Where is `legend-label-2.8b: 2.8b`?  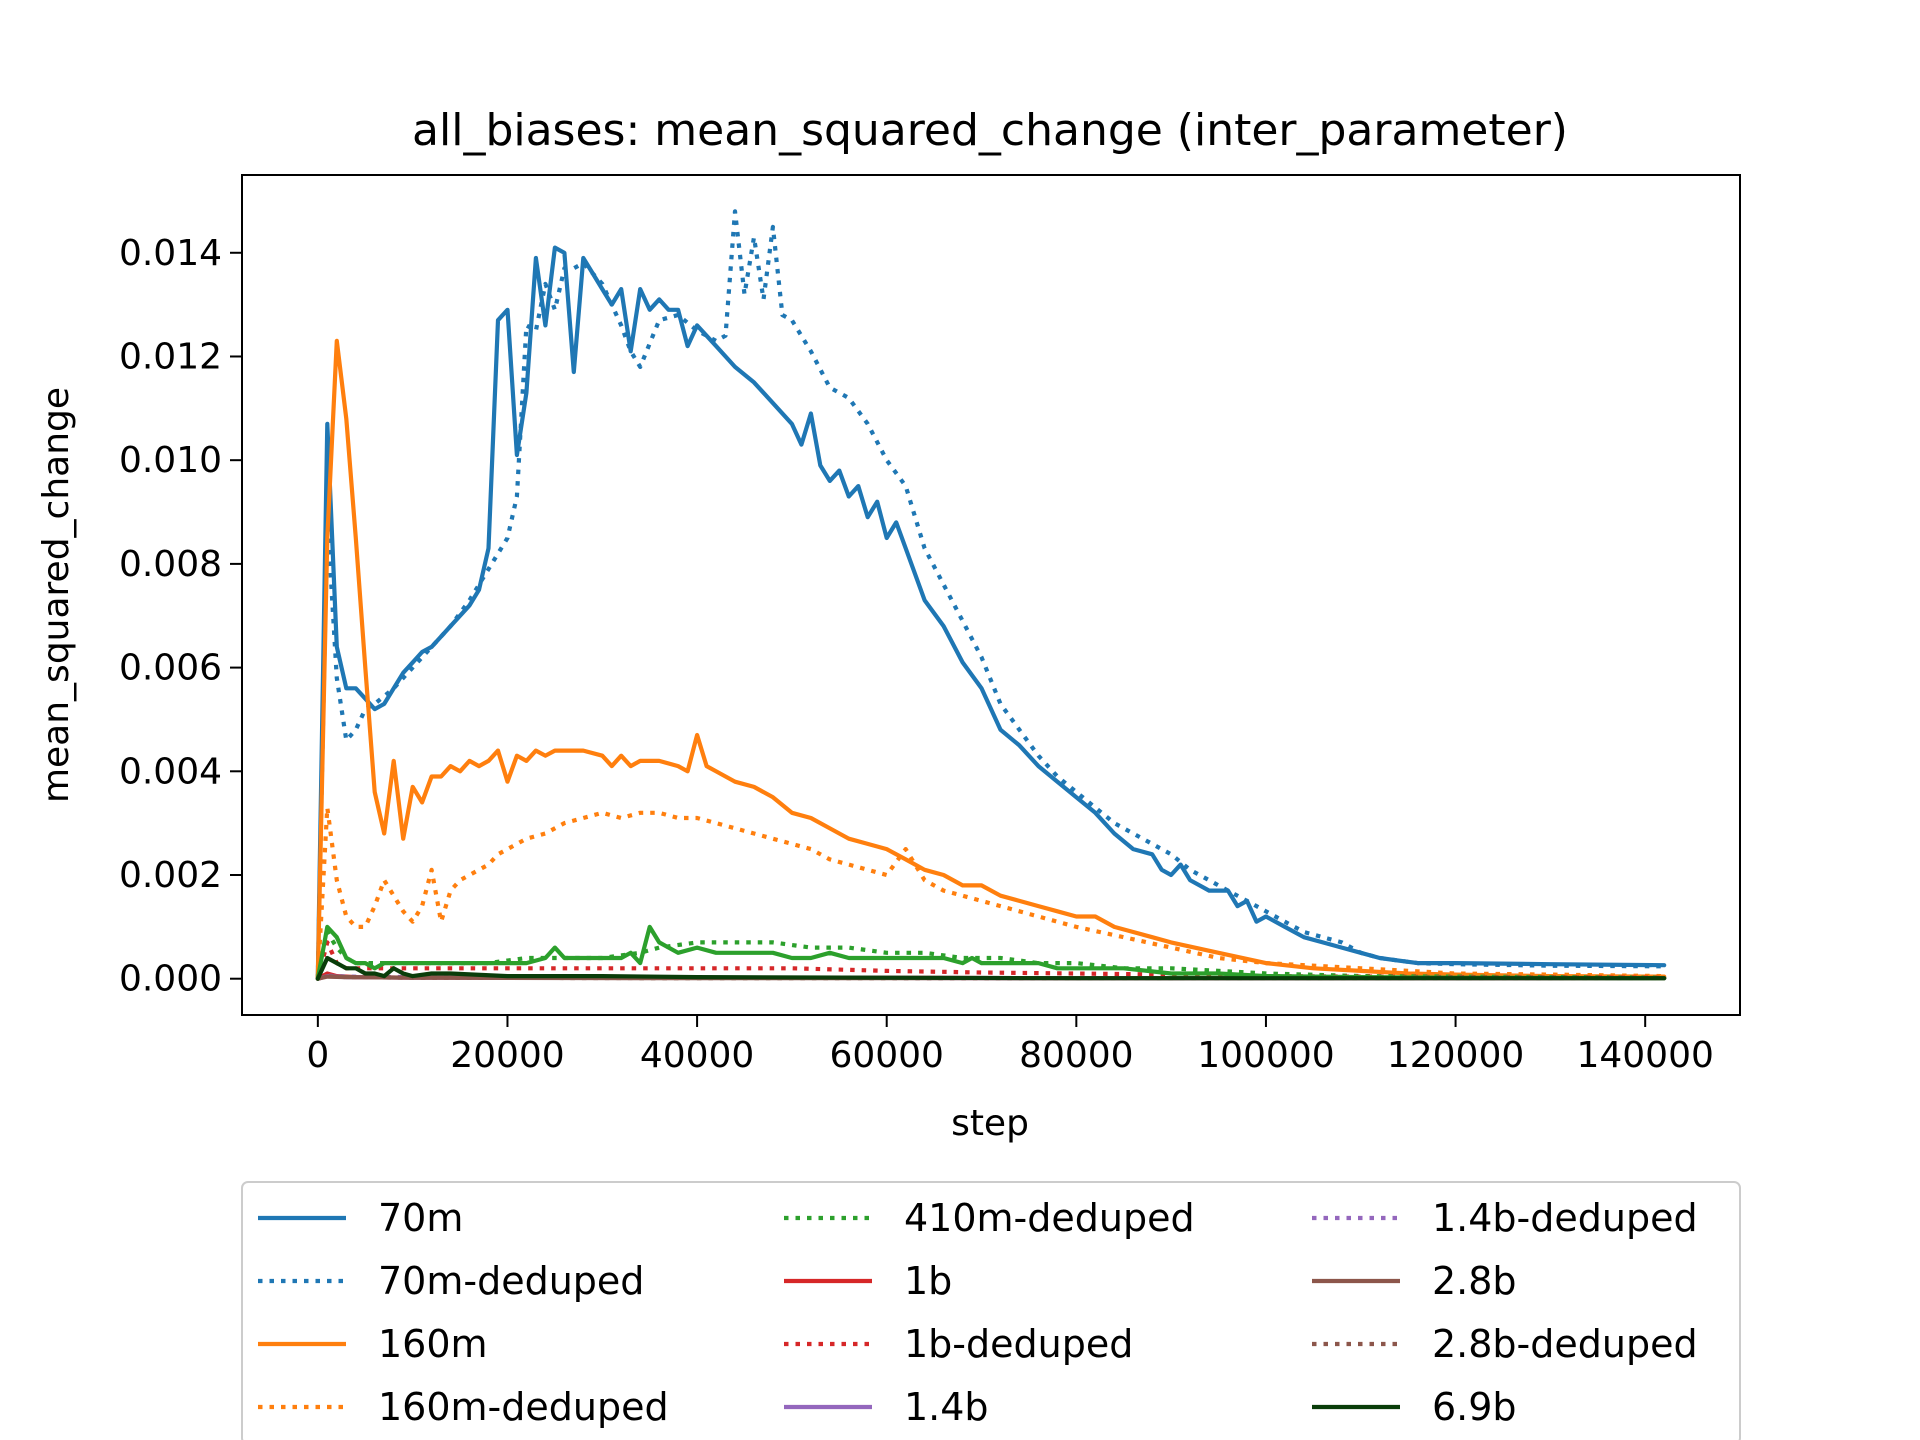 legend-label-2.8b: 2.8b is located at coordinates (1474, 1281).